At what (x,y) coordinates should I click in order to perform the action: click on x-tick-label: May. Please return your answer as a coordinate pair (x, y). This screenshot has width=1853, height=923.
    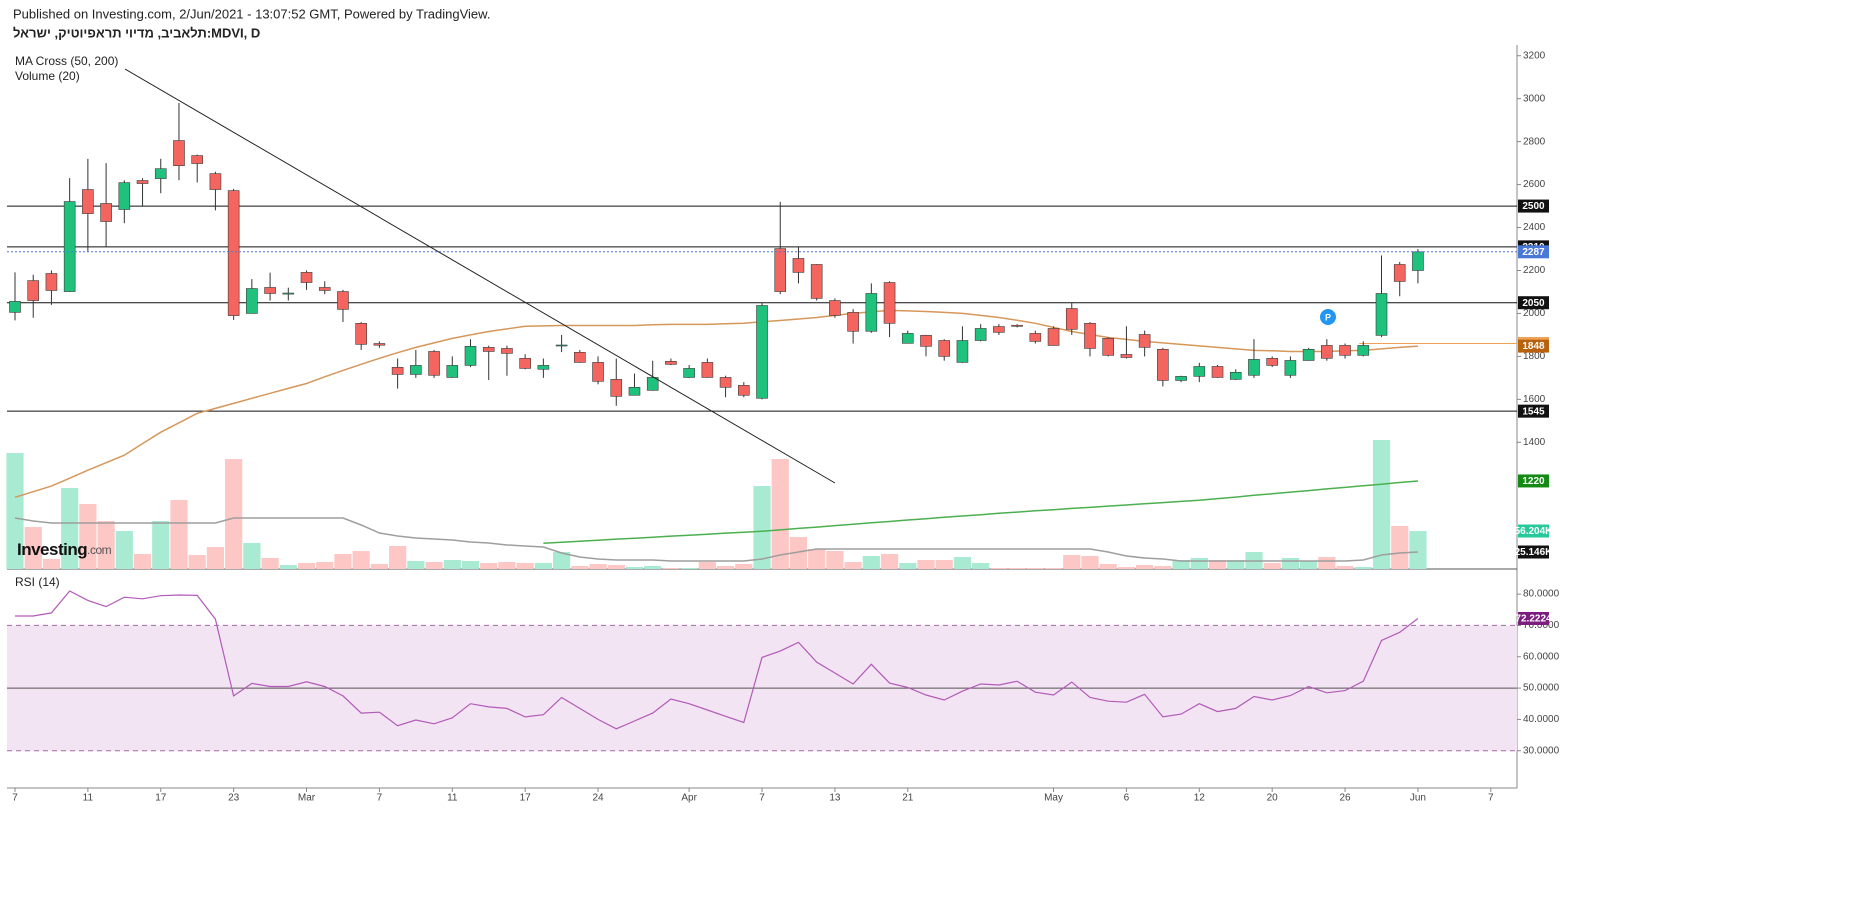
    Looking at the image, I should click on (1053, 798).